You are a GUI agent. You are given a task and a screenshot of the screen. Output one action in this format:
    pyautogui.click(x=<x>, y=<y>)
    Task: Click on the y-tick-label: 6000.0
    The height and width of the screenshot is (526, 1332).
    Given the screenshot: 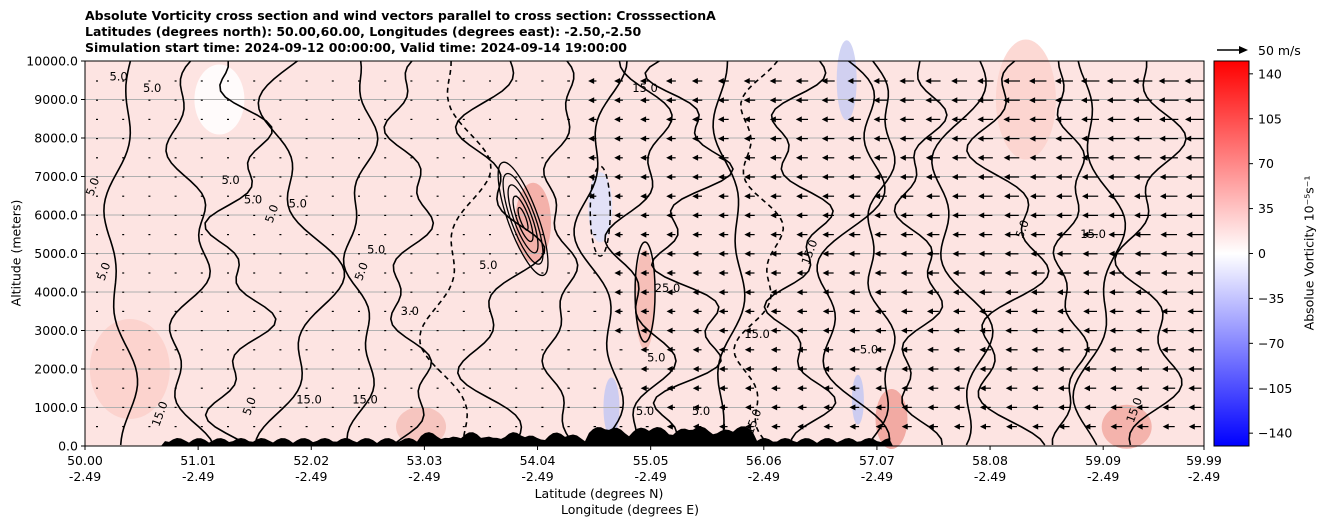 What is the action you would take?
    pyautogui.click(x=56, y=215)
    